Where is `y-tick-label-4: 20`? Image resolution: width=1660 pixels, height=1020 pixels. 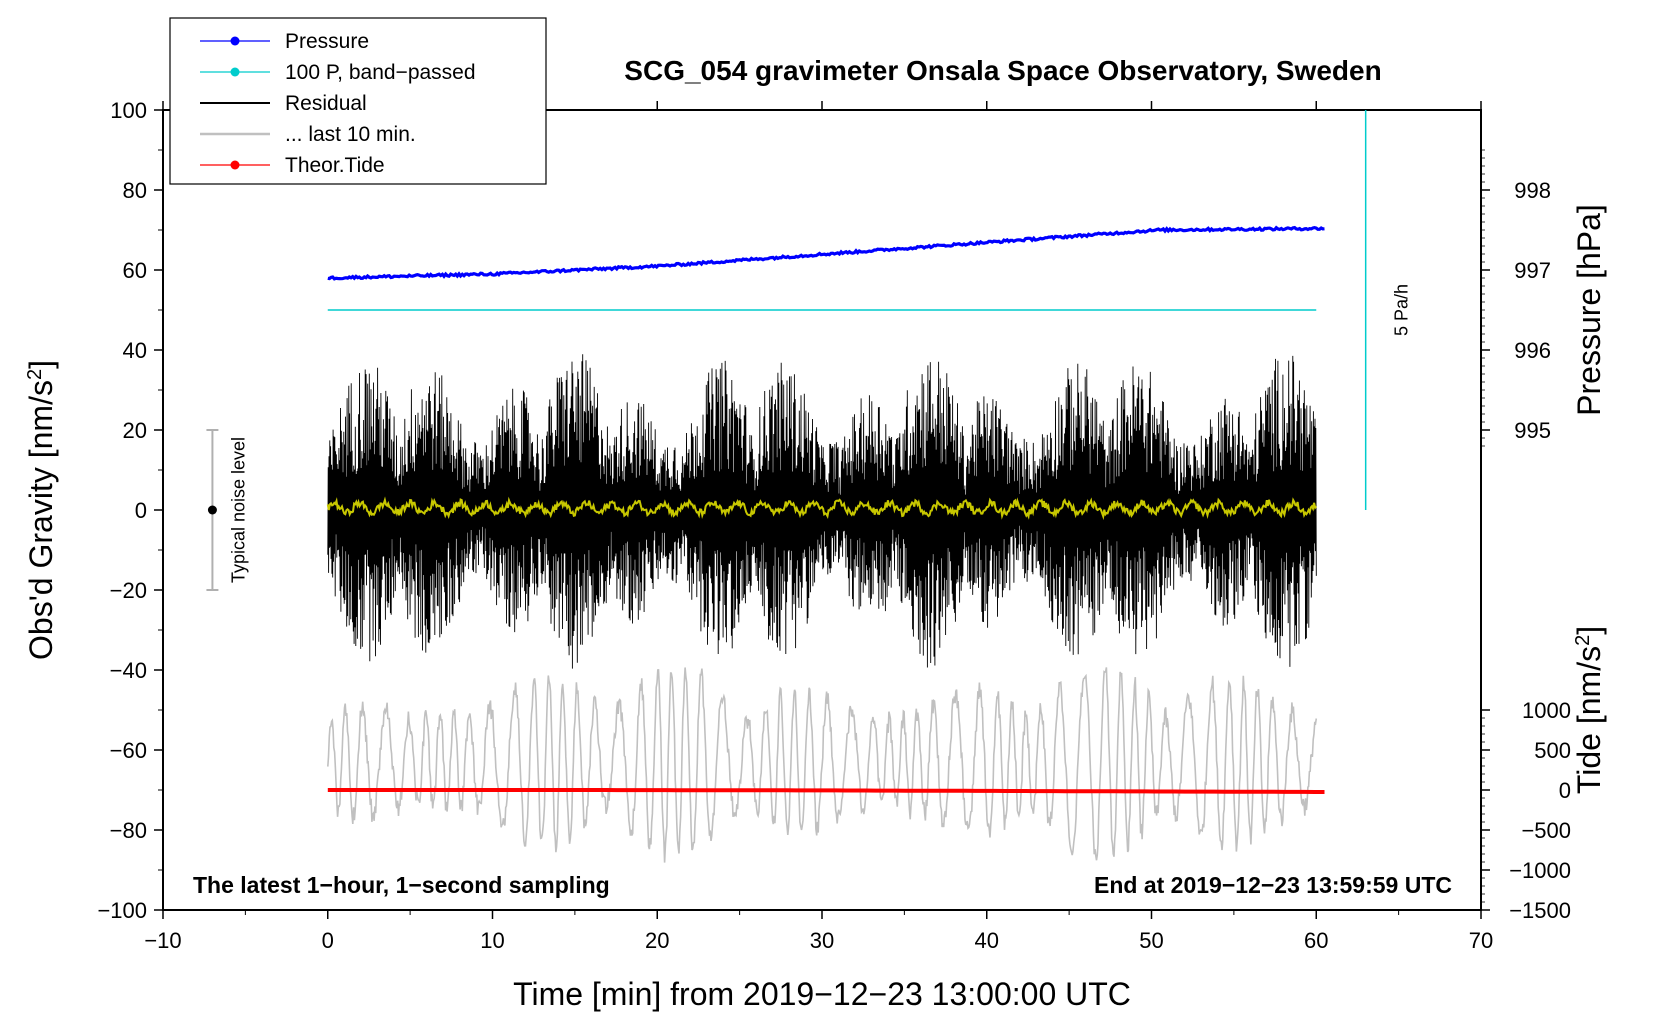
y-tick-label-4: 20 is located at coordinates (135, 430).